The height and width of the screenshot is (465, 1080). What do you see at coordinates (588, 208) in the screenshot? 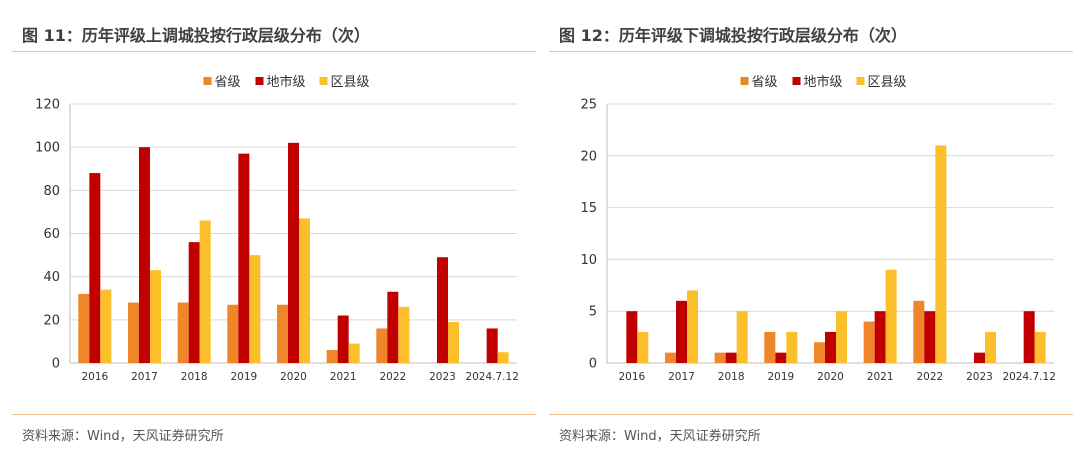
I see `y-tick-label: 15` at bounding box center [588, 208].